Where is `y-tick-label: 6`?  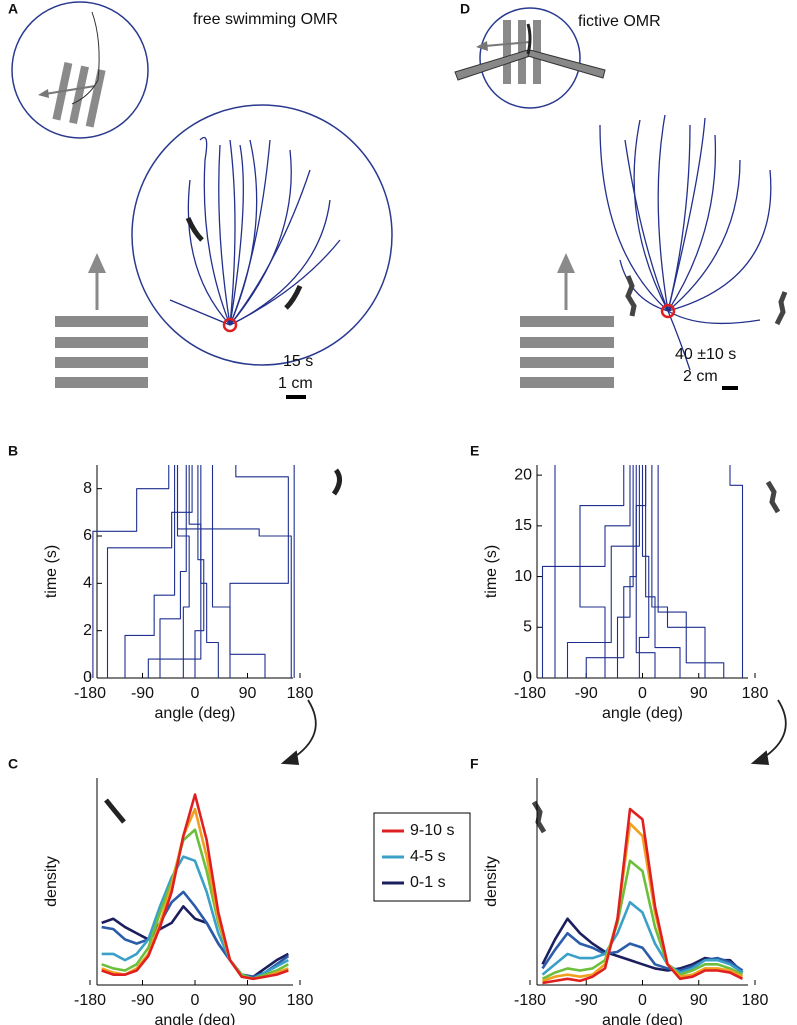
y-tick-label: 6 is located at coordinates (87, 535).